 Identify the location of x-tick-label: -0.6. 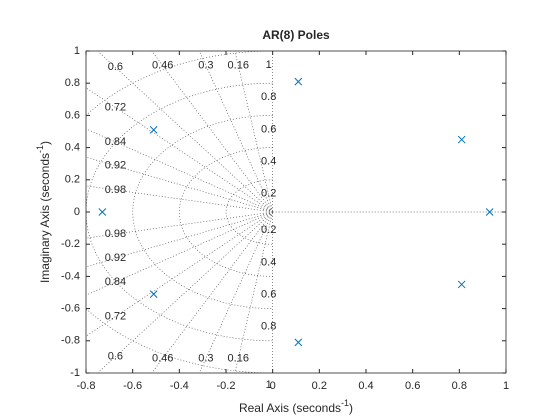
(132, 386).